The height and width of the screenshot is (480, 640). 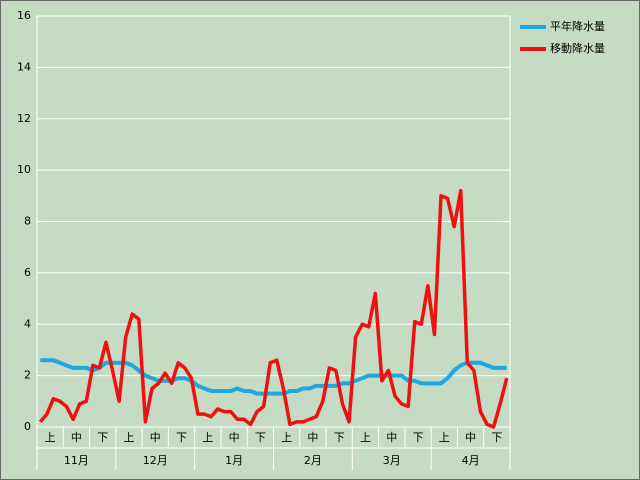 What do you see at coordinates (471, 460) in the screenshot?
I see `month-label: 4月` at bounding box center [471, 460].